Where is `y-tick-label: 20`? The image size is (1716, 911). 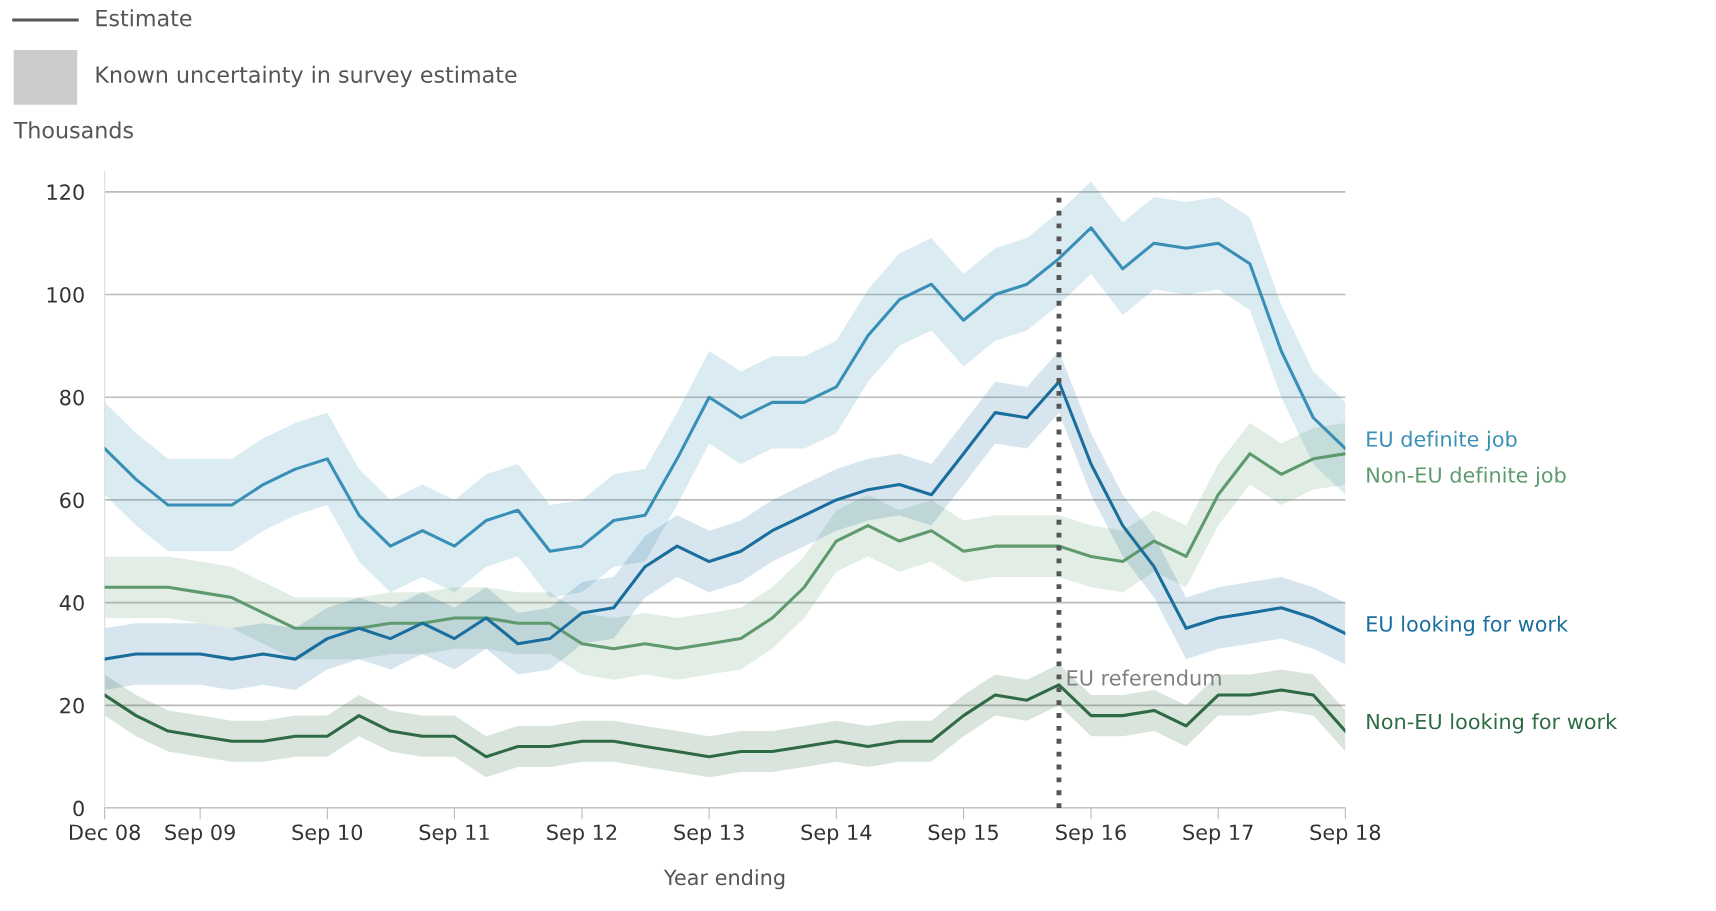
y-tick-label: 20 is located at coordinates (72, 705).